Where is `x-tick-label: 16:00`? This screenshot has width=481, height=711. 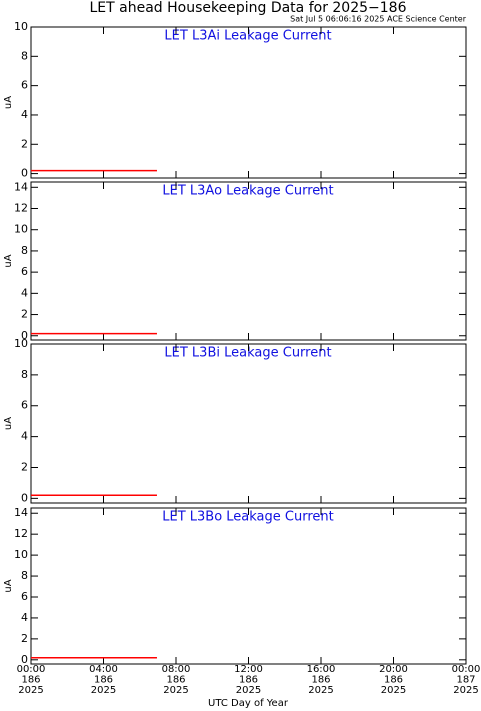
x-tick-label: 16:00 is located at coordinates (321, 669).